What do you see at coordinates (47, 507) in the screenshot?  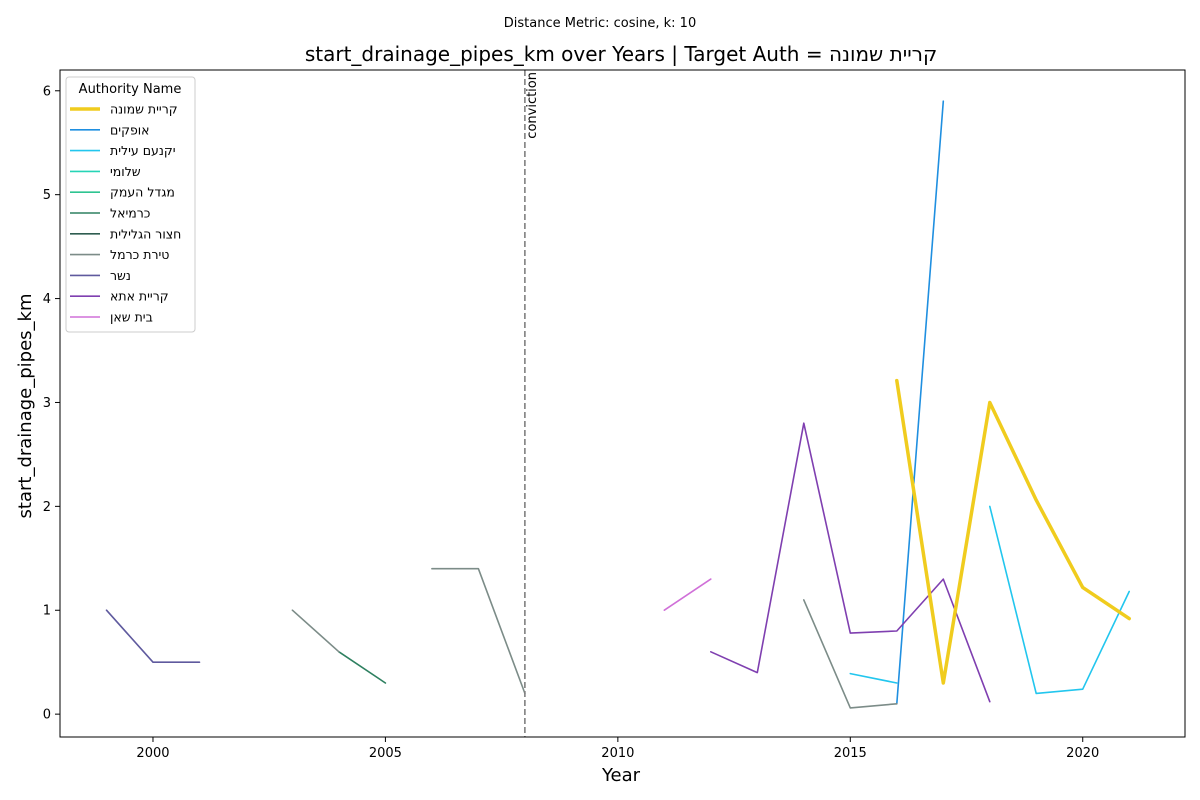 I see `y-tick-label: 2` at bounding box center [47, 507].